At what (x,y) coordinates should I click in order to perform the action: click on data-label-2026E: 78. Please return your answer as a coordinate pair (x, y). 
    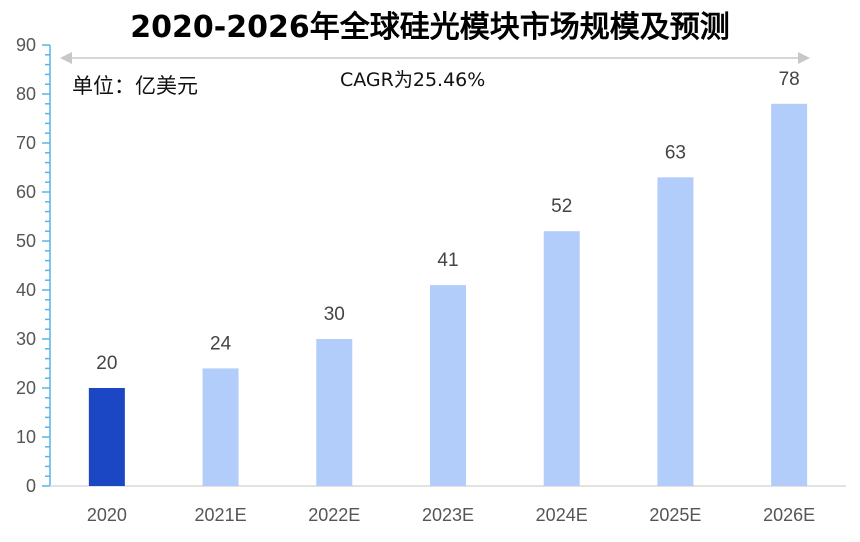
    Looking at the image, I should click on (789, 79).